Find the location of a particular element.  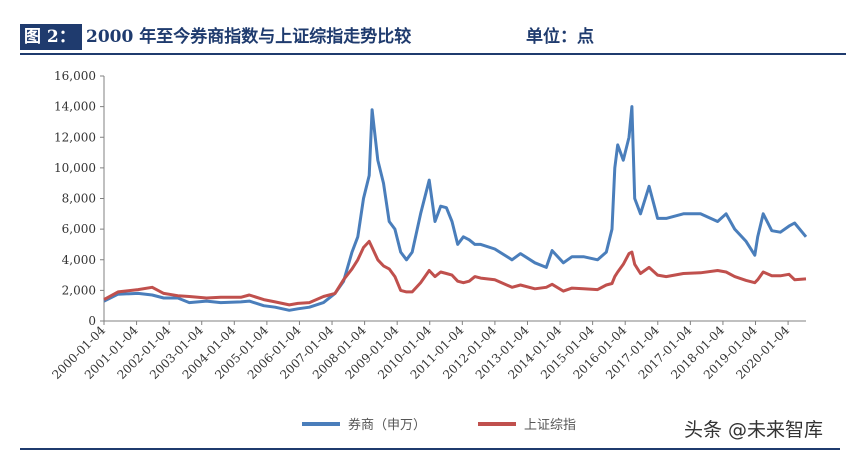

legend-label-brokerage: 券商（申万） is located at coordinates (387, 425).